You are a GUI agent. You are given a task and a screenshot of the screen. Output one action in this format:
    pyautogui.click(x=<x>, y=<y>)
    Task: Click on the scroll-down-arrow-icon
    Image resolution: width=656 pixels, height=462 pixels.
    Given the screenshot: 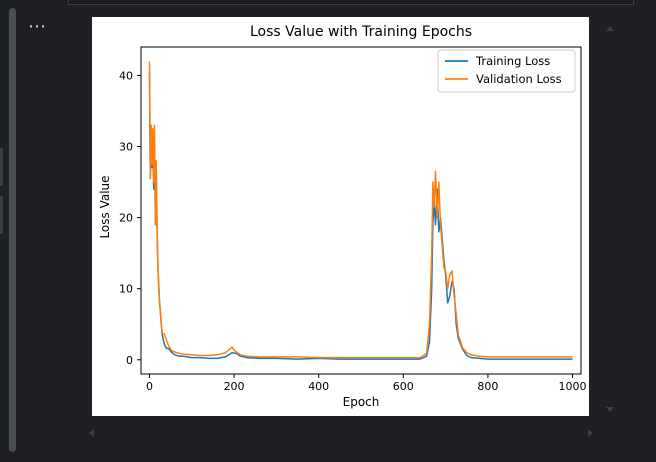 What is the action you would take?
    pyautogui.click(x=610, y=409)
    